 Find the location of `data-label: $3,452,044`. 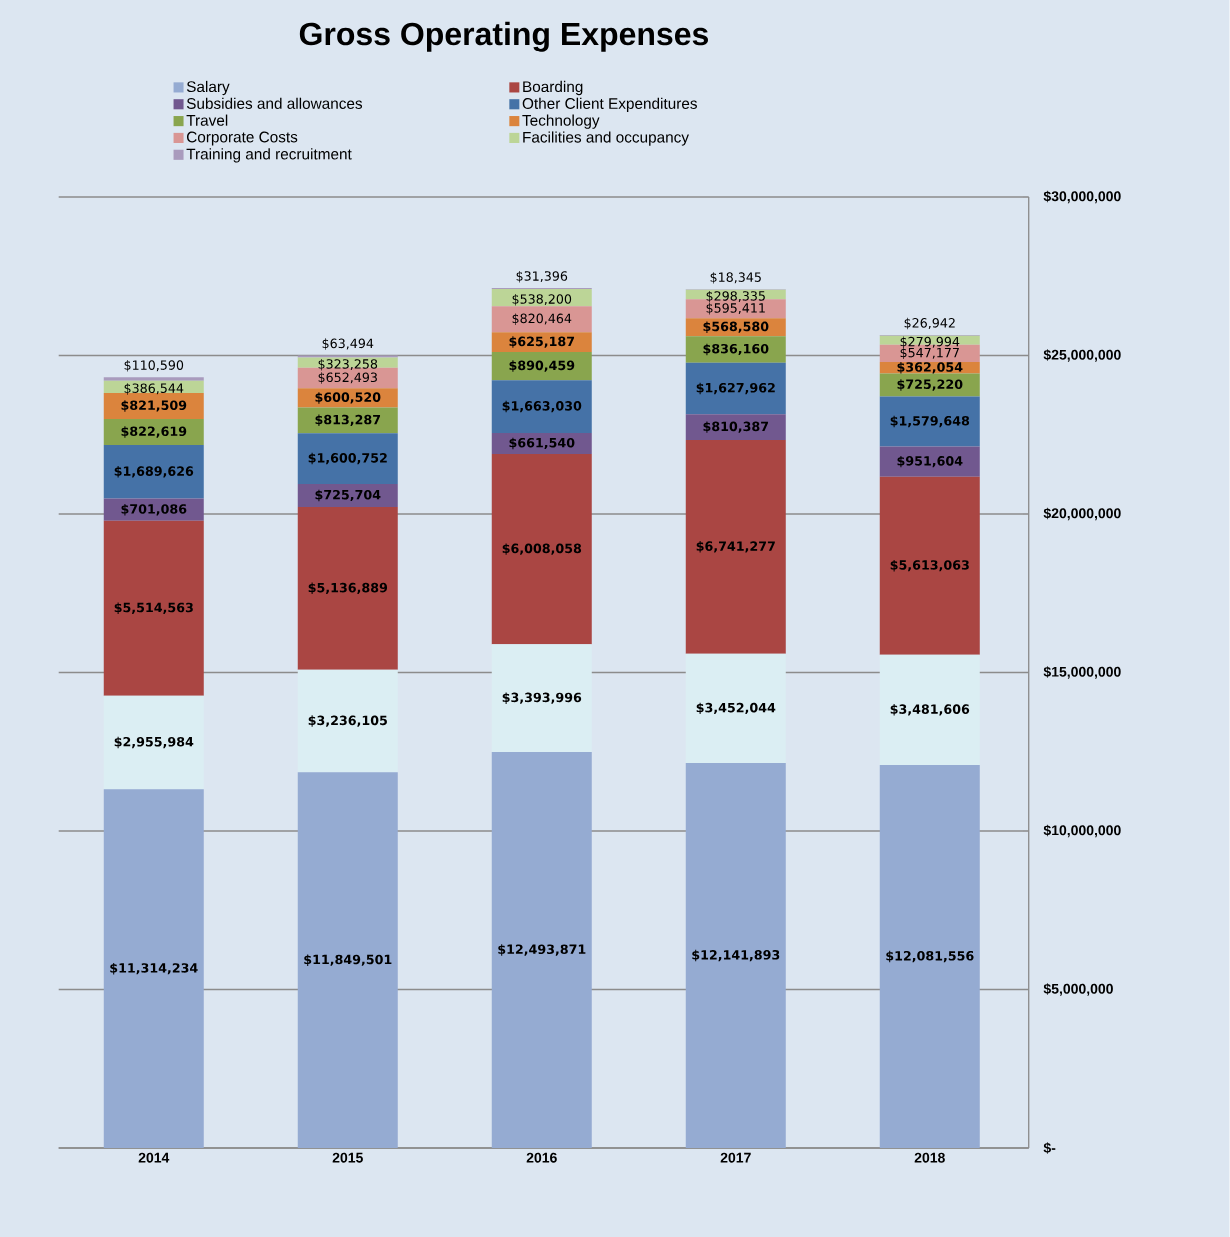

data-label: $3,452,044 is located at coordinates (736, 708).